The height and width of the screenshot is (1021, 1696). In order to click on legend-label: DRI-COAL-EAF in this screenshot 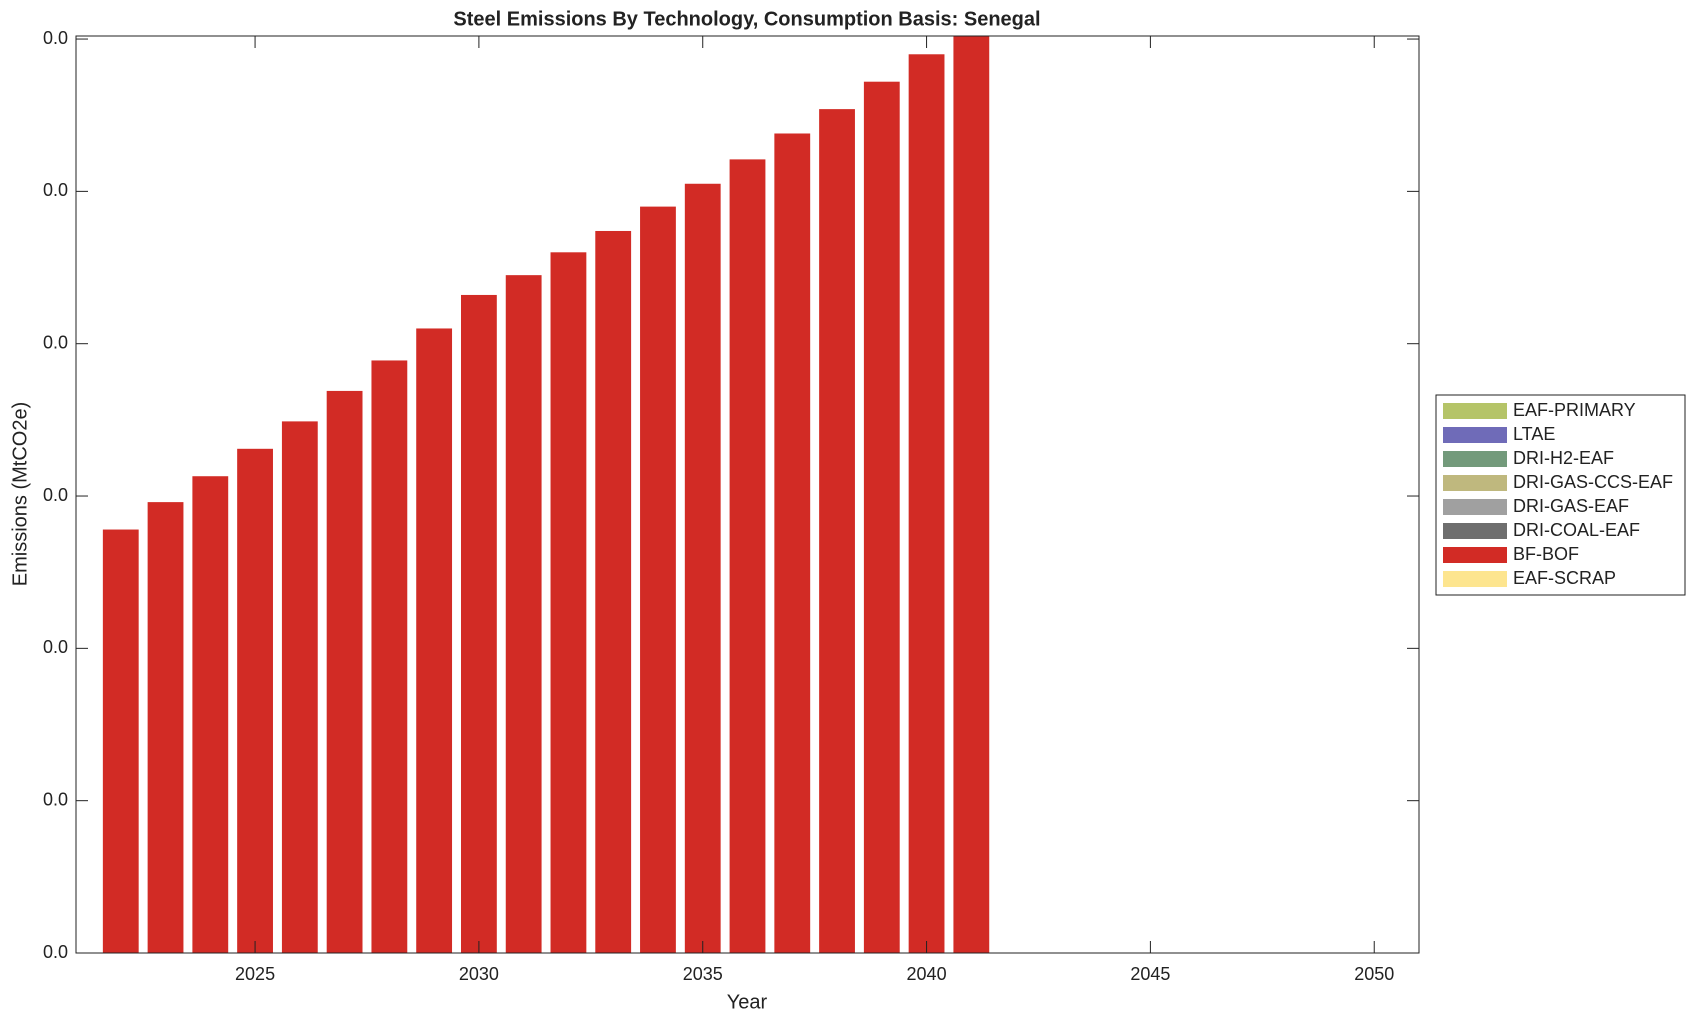, I will do `click(1576, 530)`.